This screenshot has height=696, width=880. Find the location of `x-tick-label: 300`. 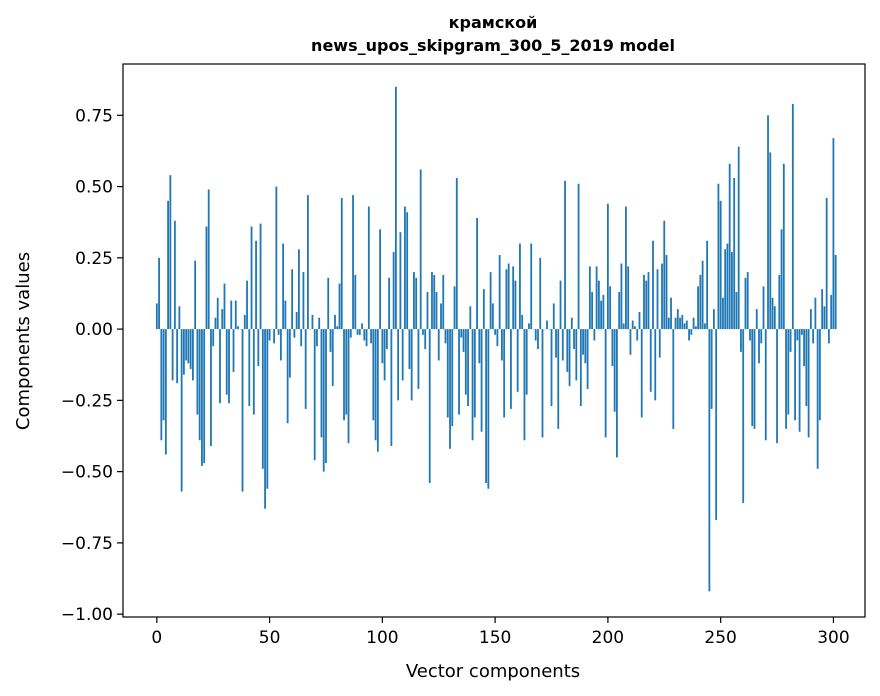

x-tick-label: 300 is located at coordinates (833, 638).